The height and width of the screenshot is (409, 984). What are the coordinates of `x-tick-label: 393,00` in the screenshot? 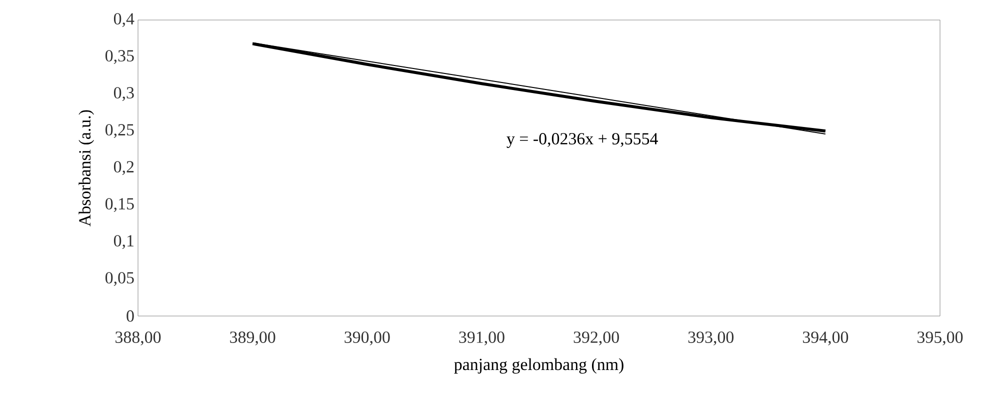 It's located at (711, 339).